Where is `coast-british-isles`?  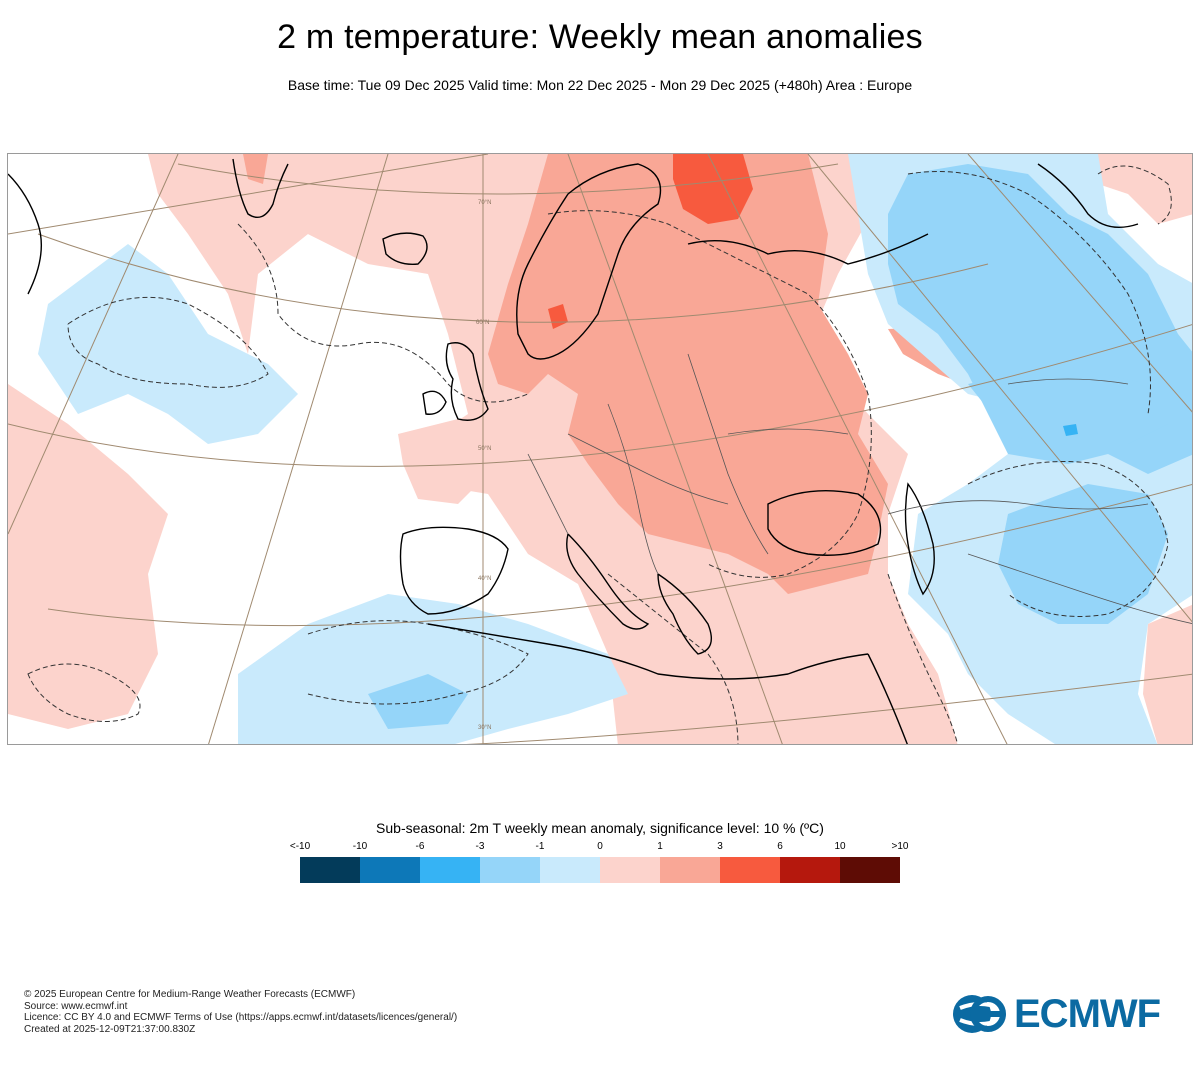 coast-british-isles is located at coordinates (467, 381).